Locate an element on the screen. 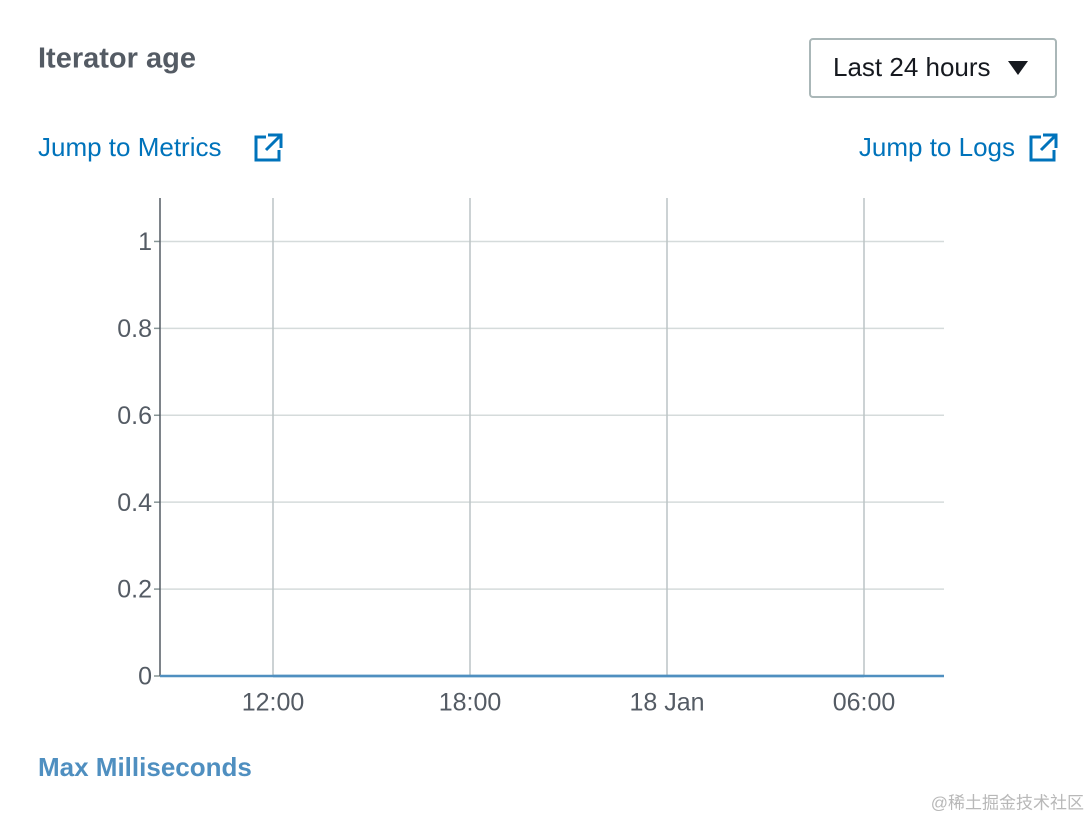  y-tick-label: 0.8 is located at coordinates (134, 329).